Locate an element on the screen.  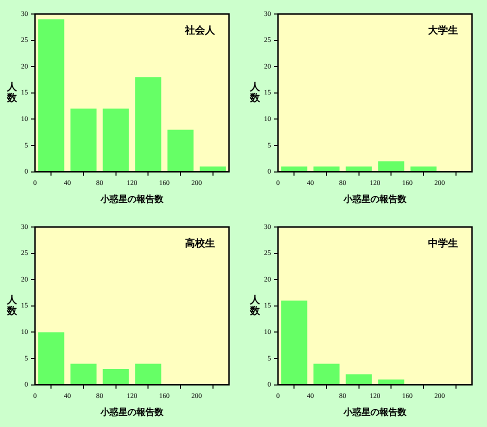
text: 高校生 is located at coordinates (200, 244).